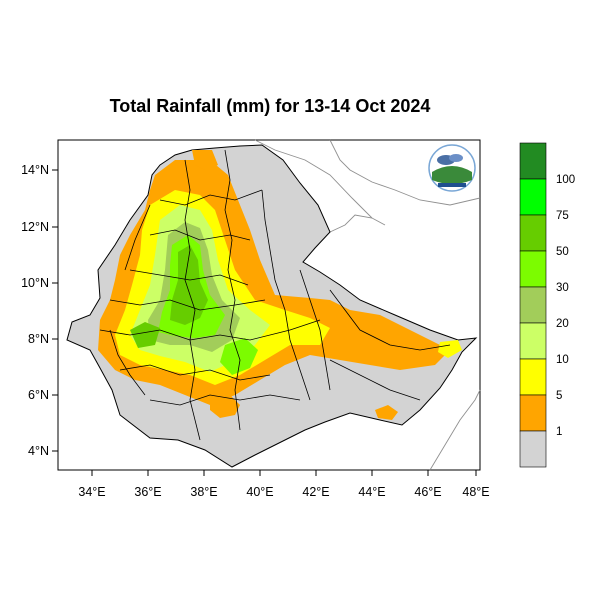 This screenshot has height=600, width=600. Describe the element at coordinates (203, 492) in the screenshot. I see `lon-label: 38°E` at that location.